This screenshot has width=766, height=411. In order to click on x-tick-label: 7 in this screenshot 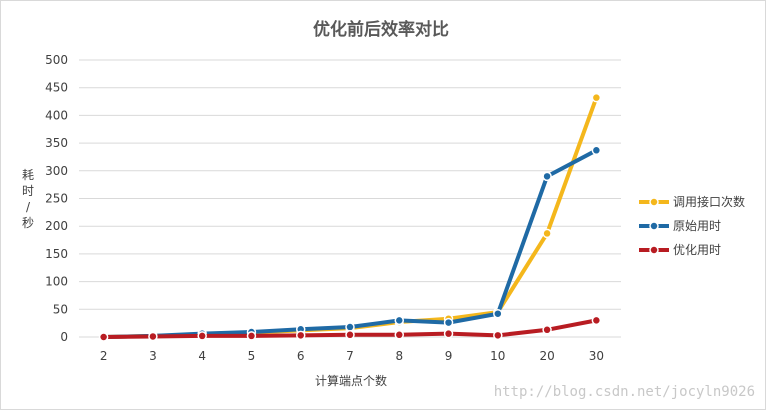, I will do `click(350, 356)`.